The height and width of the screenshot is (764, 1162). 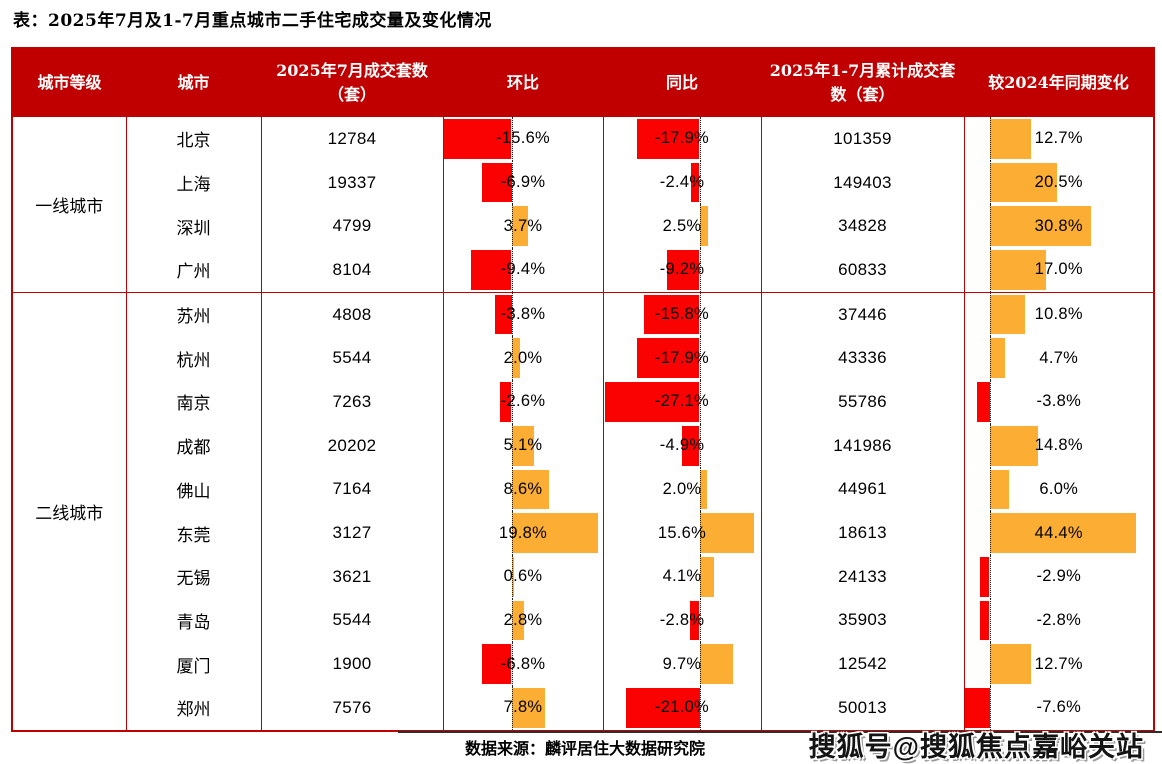 What do you see at coordinates (1059, 707) in the screenshot?
I see `chg-value-label: -7.6%` at bounding box center [1059, 707].